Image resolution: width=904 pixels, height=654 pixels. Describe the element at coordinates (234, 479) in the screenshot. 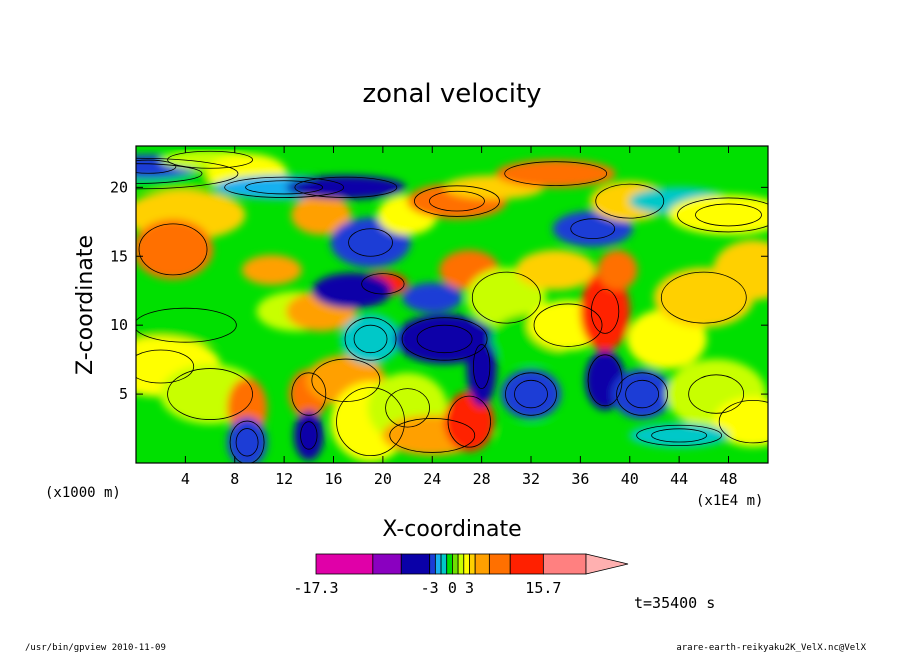

I see `x-tick-label: 8` at that location.